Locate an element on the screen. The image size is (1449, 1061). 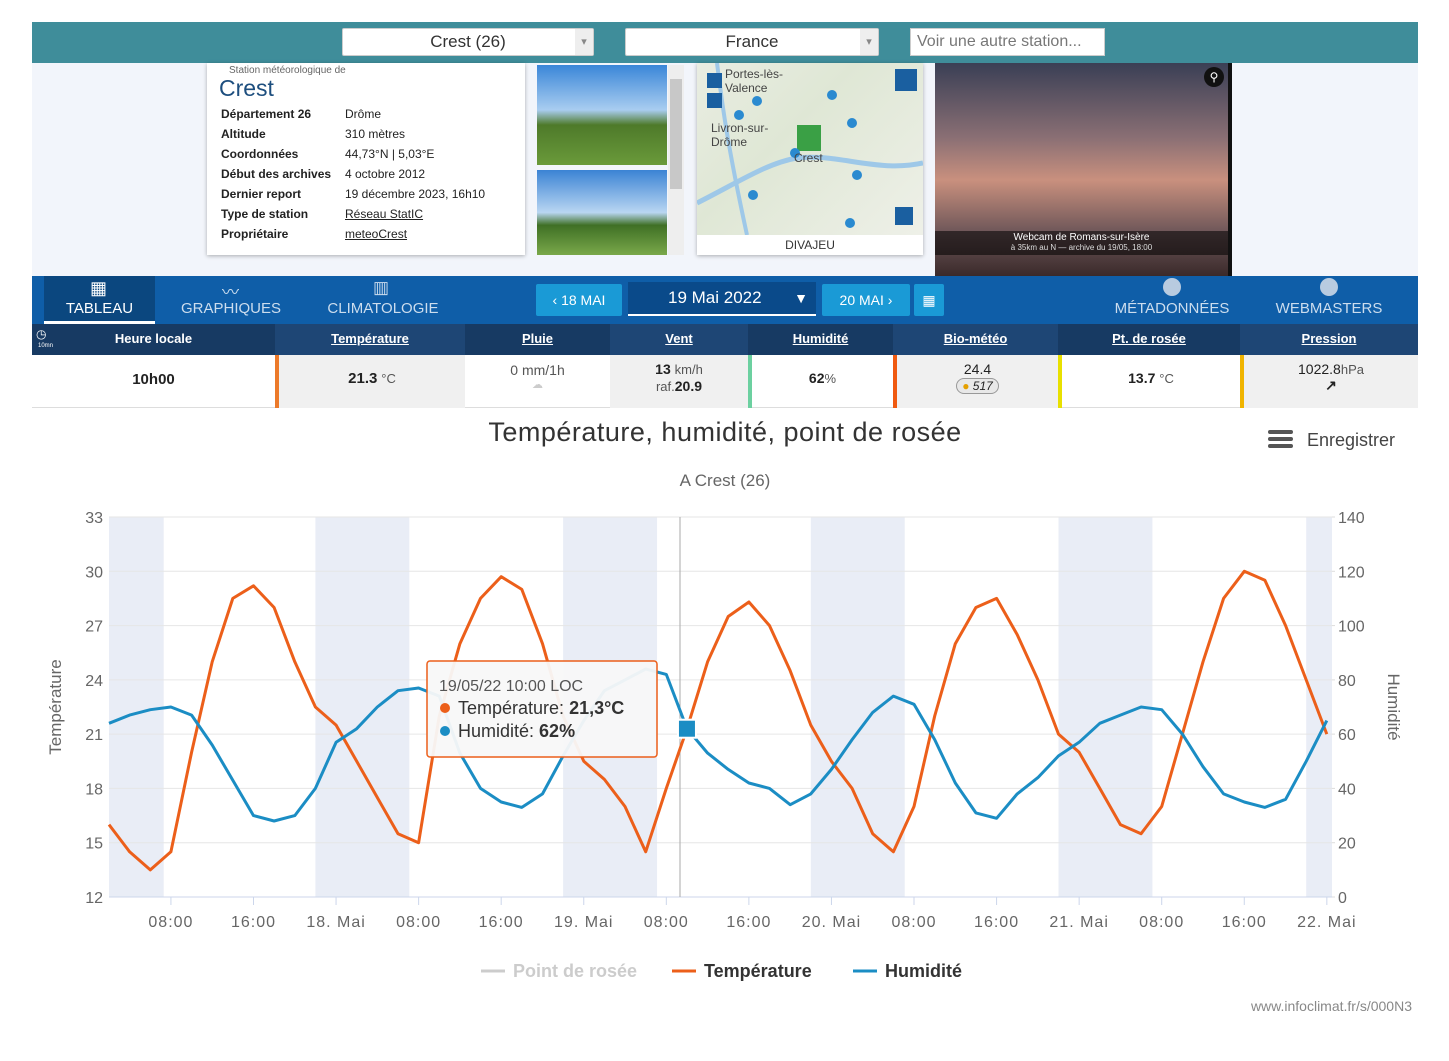
row-label: Type de station is located at coordinates (265, 214).